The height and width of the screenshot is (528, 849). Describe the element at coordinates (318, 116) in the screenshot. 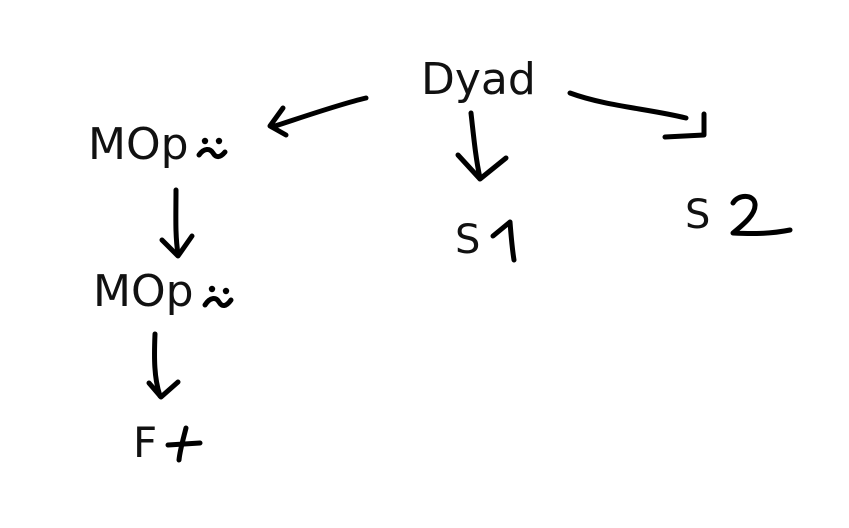

I see `arrow-dyad-to-mop` at that location.